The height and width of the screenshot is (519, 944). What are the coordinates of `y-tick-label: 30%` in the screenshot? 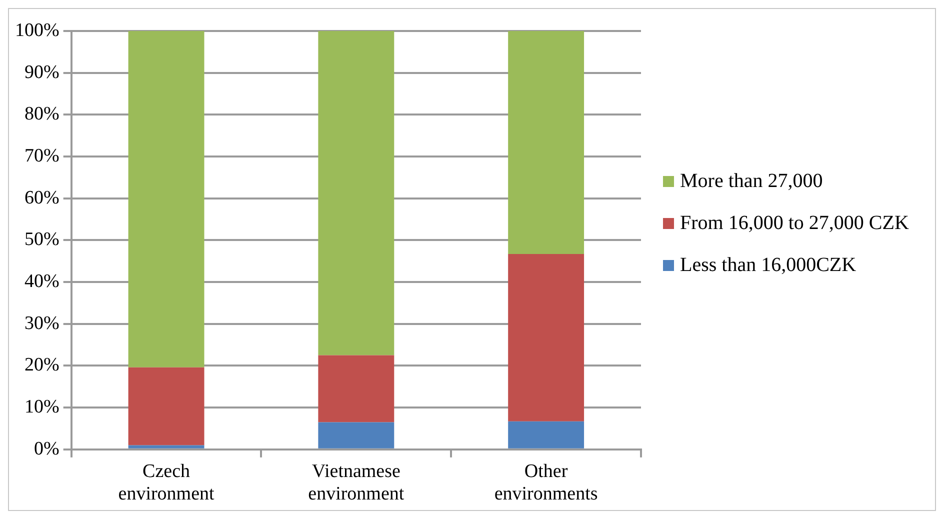 It's located at (42, 323).